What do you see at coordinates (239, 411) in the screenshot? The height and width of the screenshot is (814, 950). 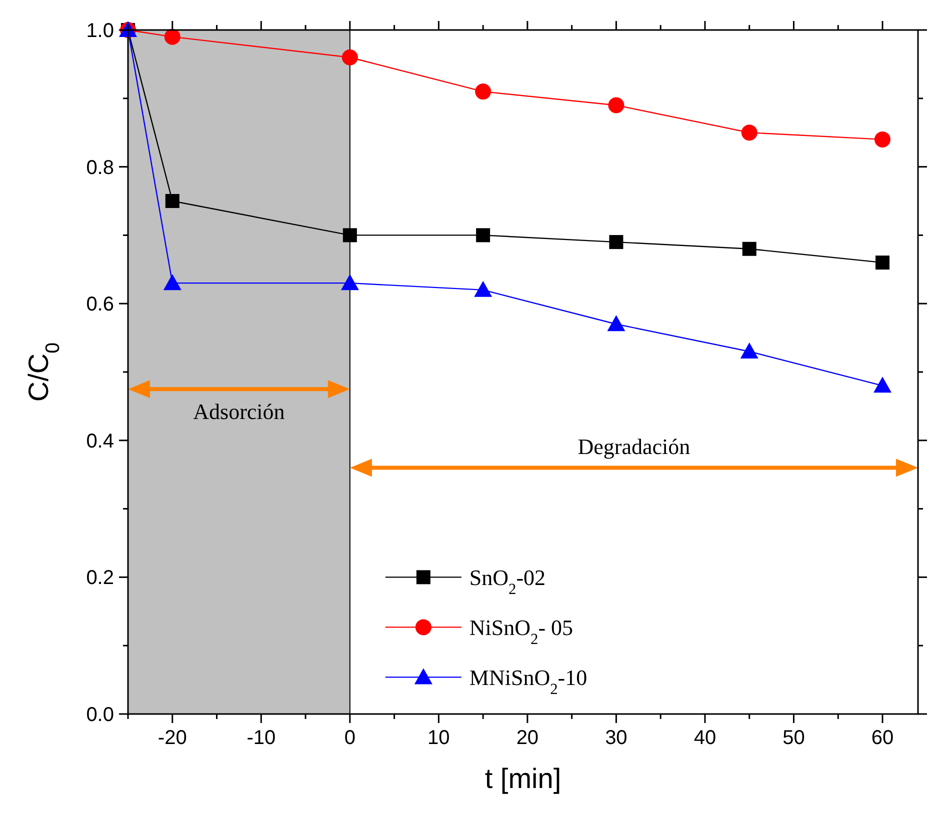 I see `band-label: Adsorción` at bounding box center [239, 411].